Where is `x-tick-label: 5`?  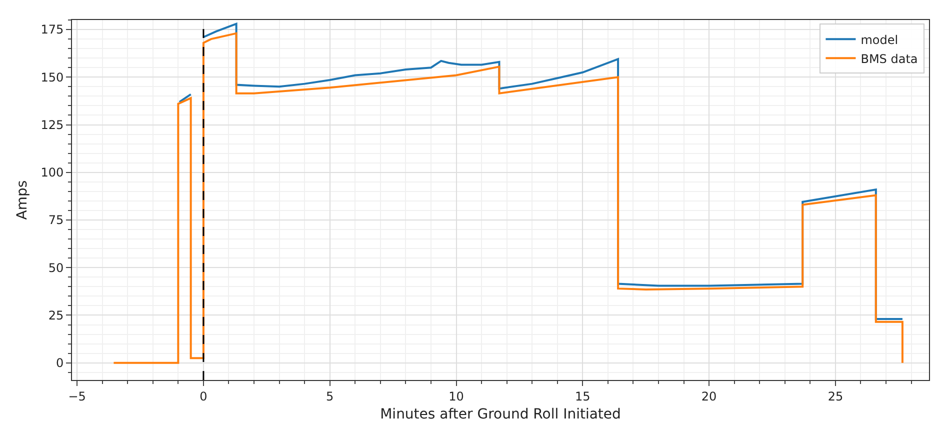 x-tick-label: 5 is located at coordinates (330, 396).